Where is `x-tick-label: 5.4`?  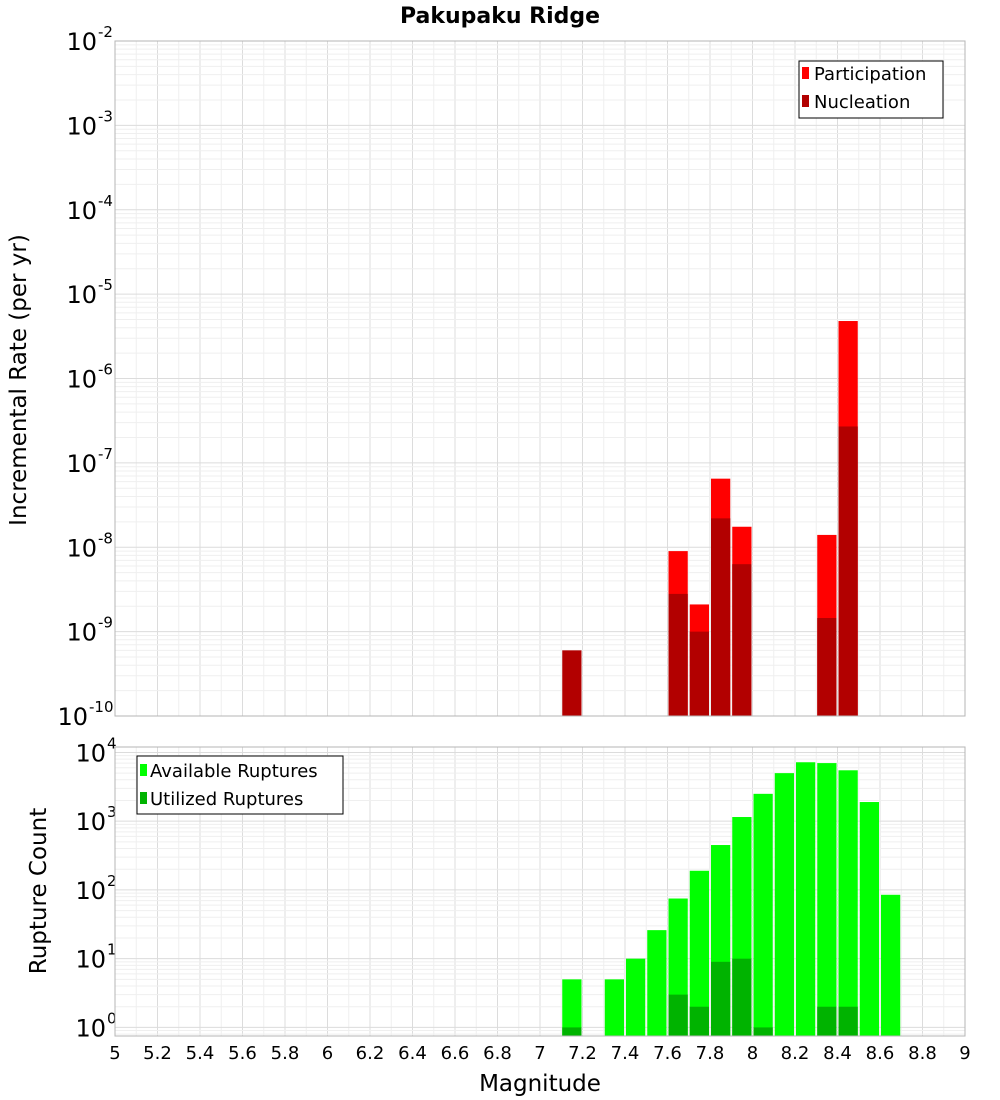
x-tick-label: 5.4 is located at coordinates (200, 1053).